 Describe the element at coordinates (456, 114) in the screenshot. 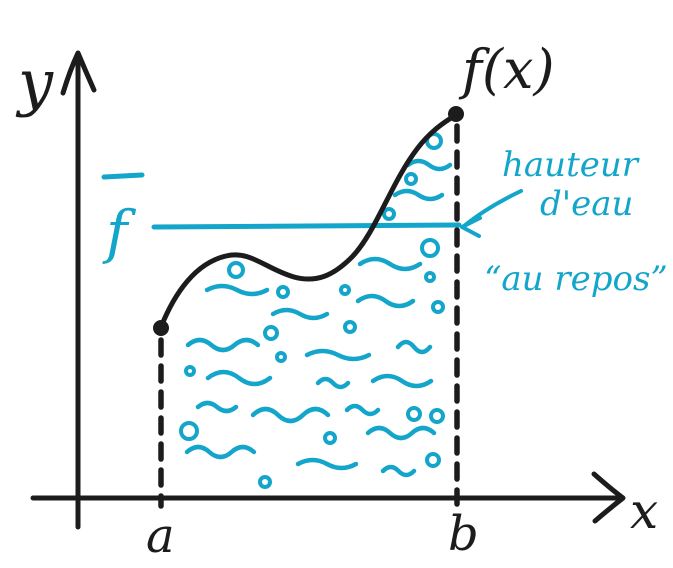

I see `curve-endpoint-b` at that location.